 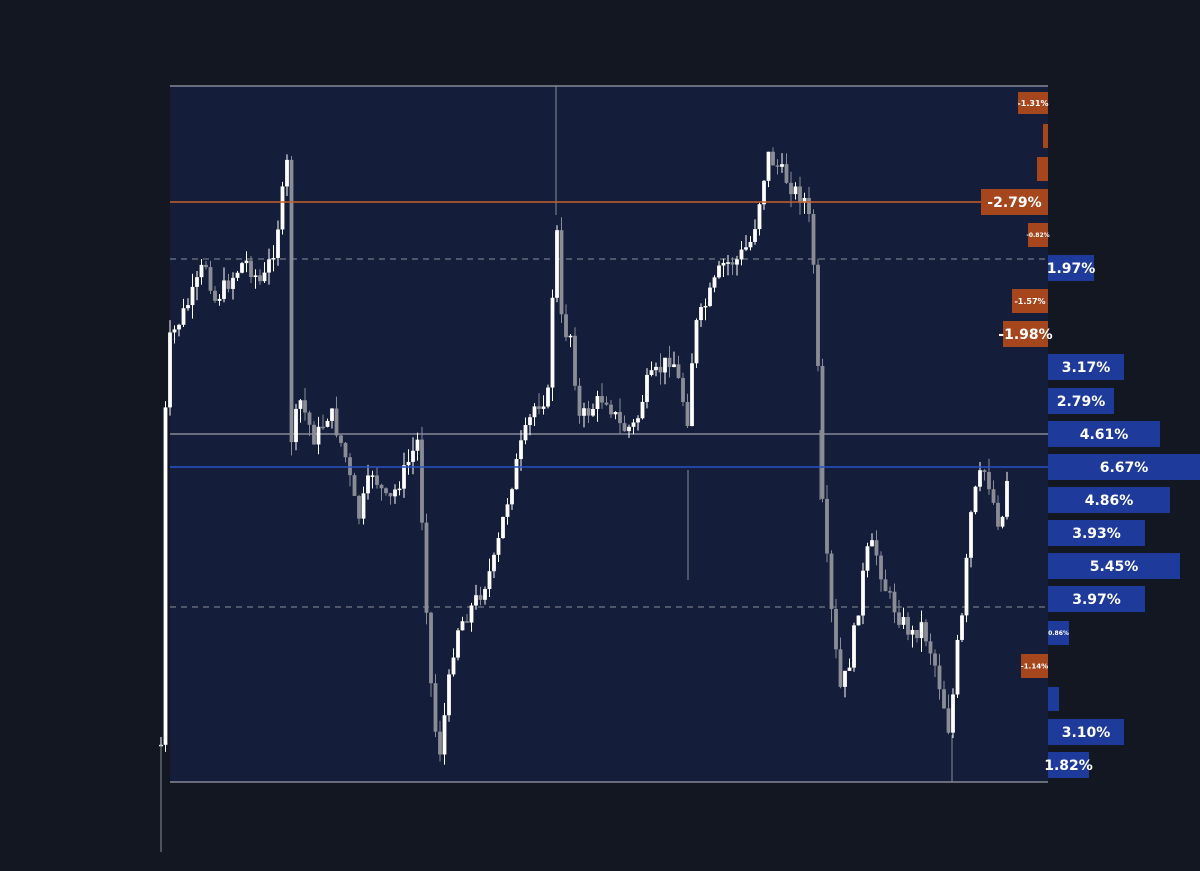 What do you see at coordinates (1104, 435) in the screenshot?
I see `pct-bar-label: 4.61%` at bounding box center [1104, 435].